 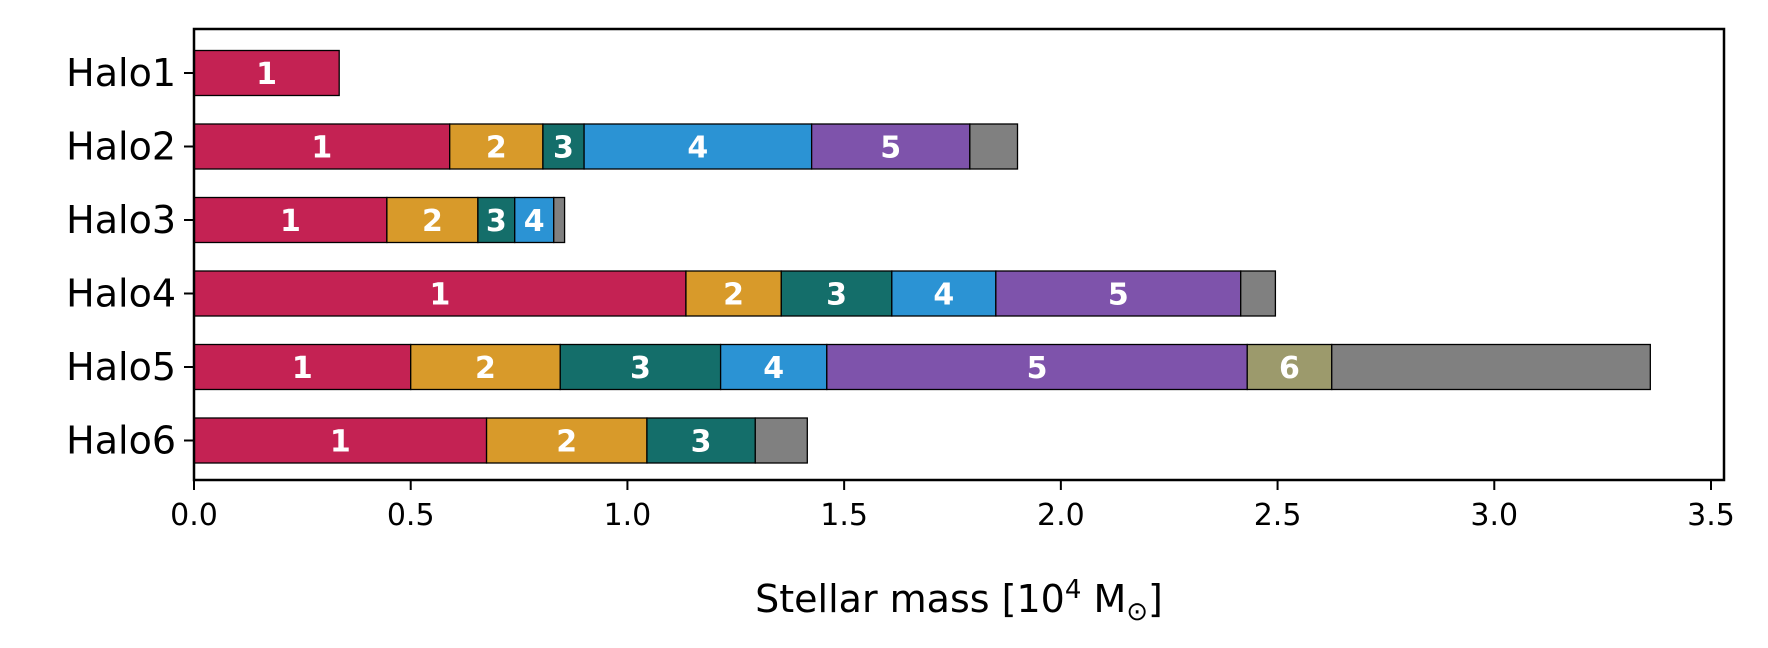 What do you see at coordinates (1137, 612) in the screenshot?
I see `x-axis-label-sub: ⊙` at bounding box center [1137, 612].